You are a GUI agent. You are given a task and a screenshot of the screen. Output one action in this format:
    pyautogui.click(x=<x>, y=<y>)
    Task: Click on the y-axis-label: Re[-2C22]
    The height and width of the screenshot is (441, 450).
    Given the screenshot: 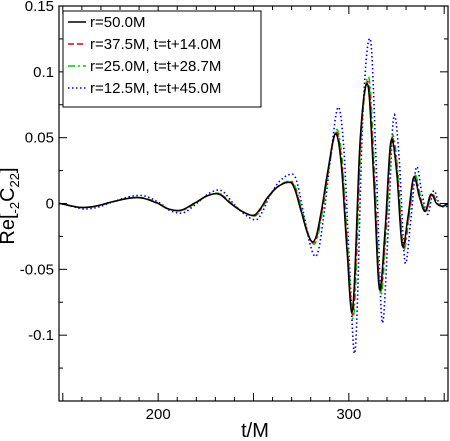 What is the action you would take?
    pyautogui.click(x=11, y=205)
    